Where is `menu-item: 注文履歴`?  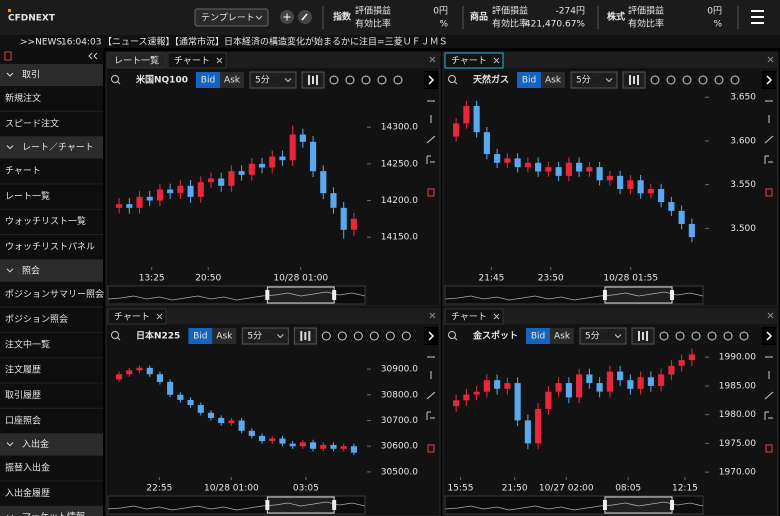
menu-item: 注文履歴 is located at coordinates (23, 370).